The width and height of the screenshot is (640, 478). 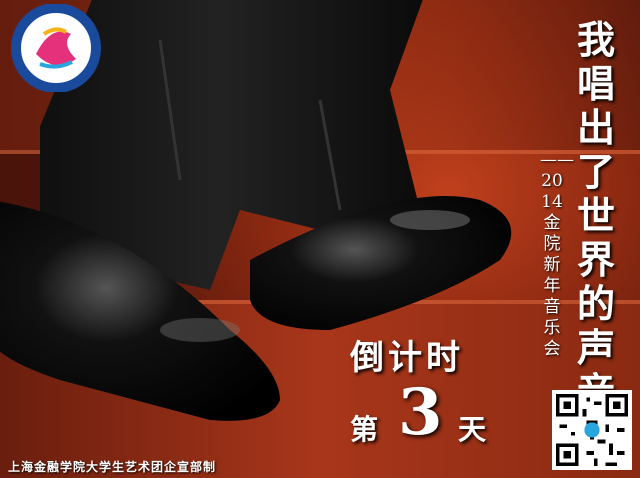 I want to click on countdown-label: 倒计时, so click(x=407, y=358).